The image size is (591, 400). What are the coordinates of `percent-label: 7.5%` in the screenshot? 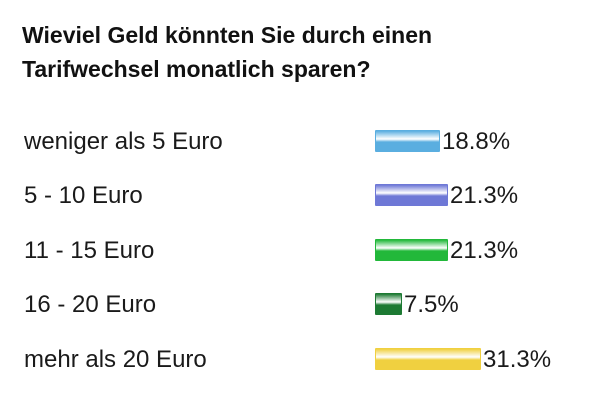 It's located at (431, 304).